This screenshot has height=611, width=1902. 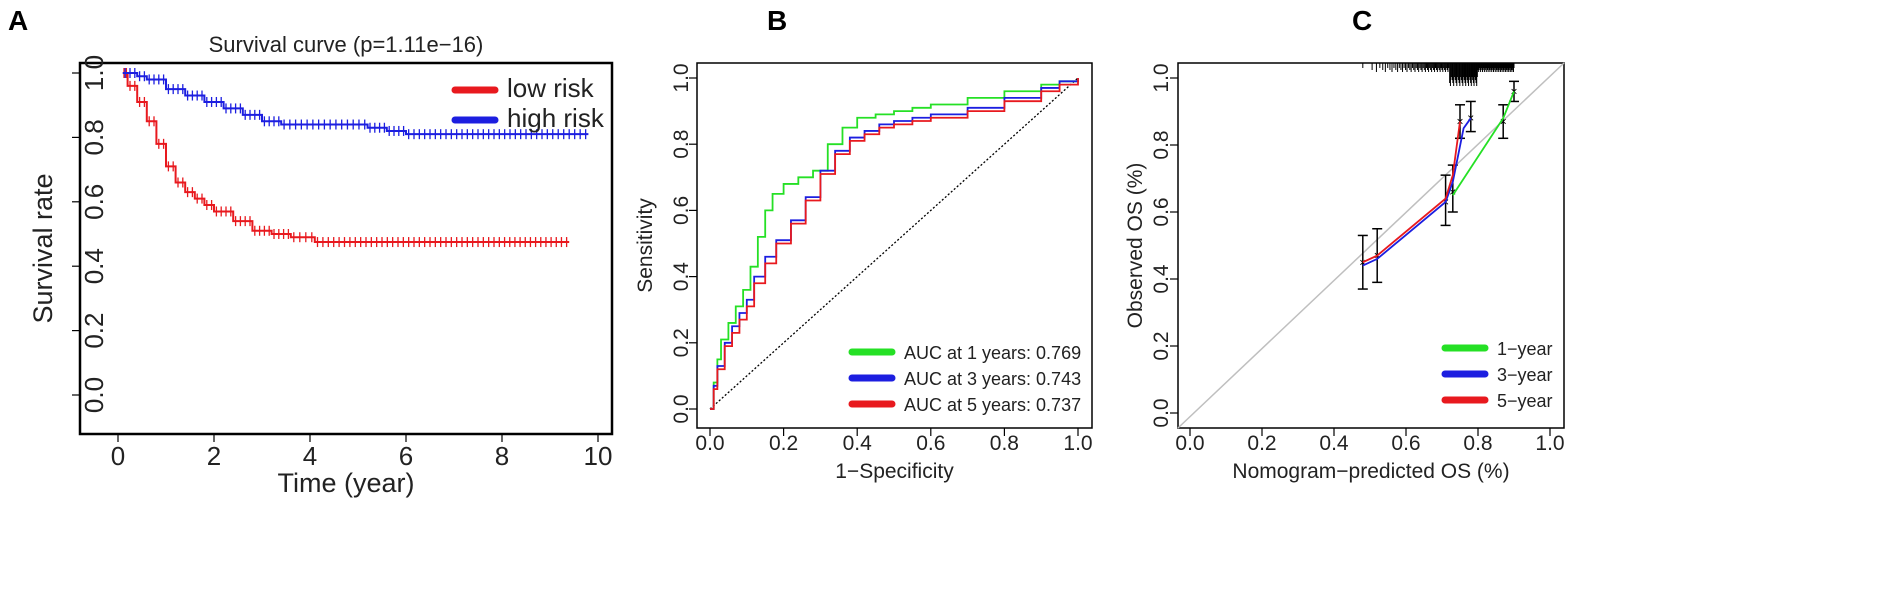 I want to click on panel-b-x-tick-label: 0.8, so click(x=1004, y=443).